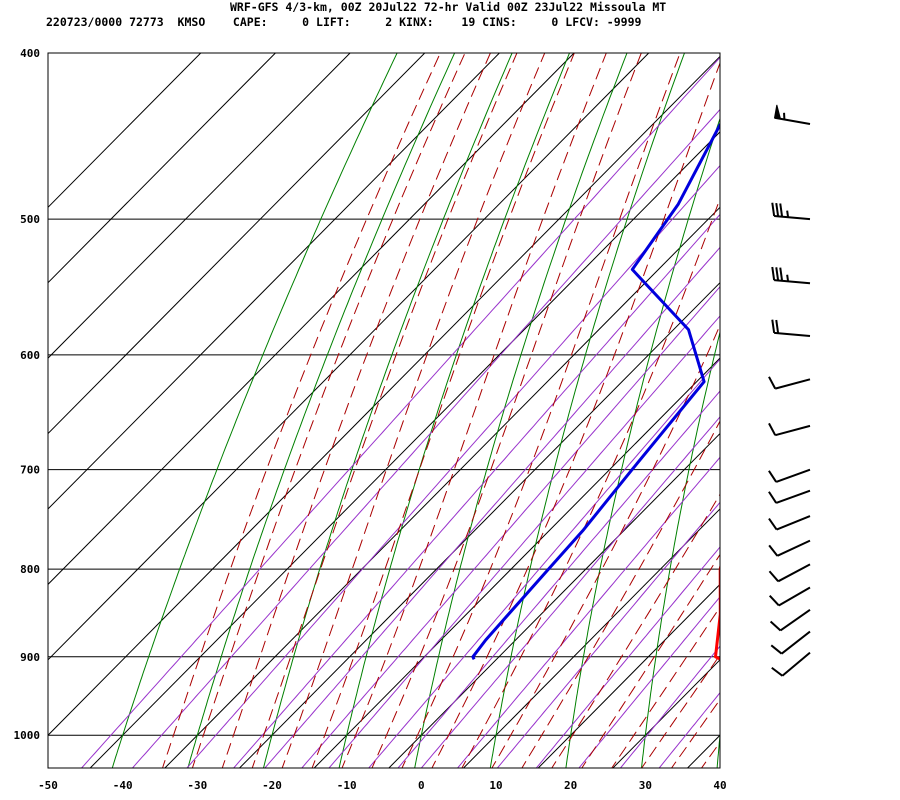  I want to click on x-axis-ticks: -50 -40 -30 -20 -10 0 10 20 30 40, so click(382, 785).